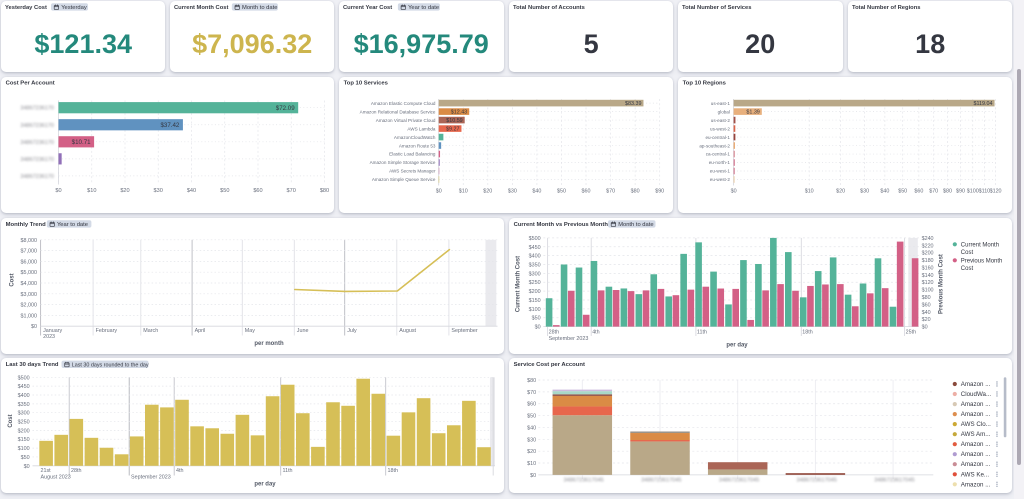 The image size is (1024, 499). What do you see at coordinates (28, 316) in the screenshot?
I see `svg-text: $1,000` at bounding box center [28, 316].